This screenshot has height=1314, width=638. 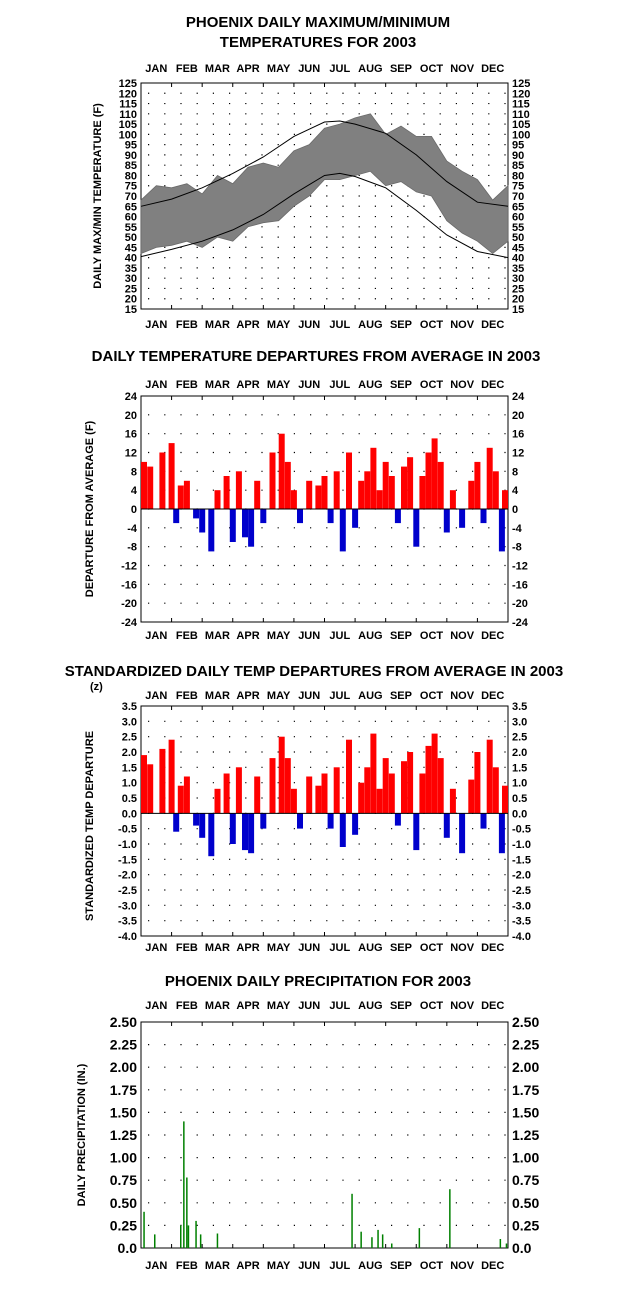 I want to click on month-label-top: DEC, so click(x=492, y=385).